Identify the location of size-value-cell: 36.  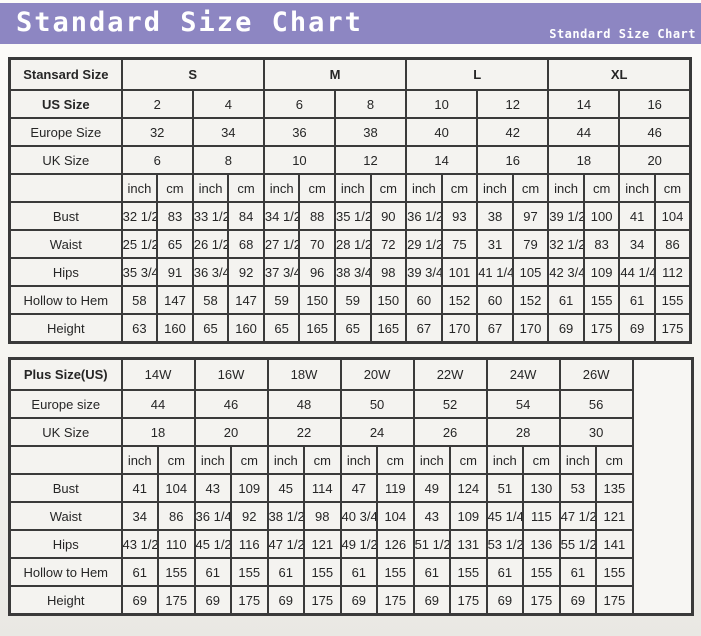
(299, 132).